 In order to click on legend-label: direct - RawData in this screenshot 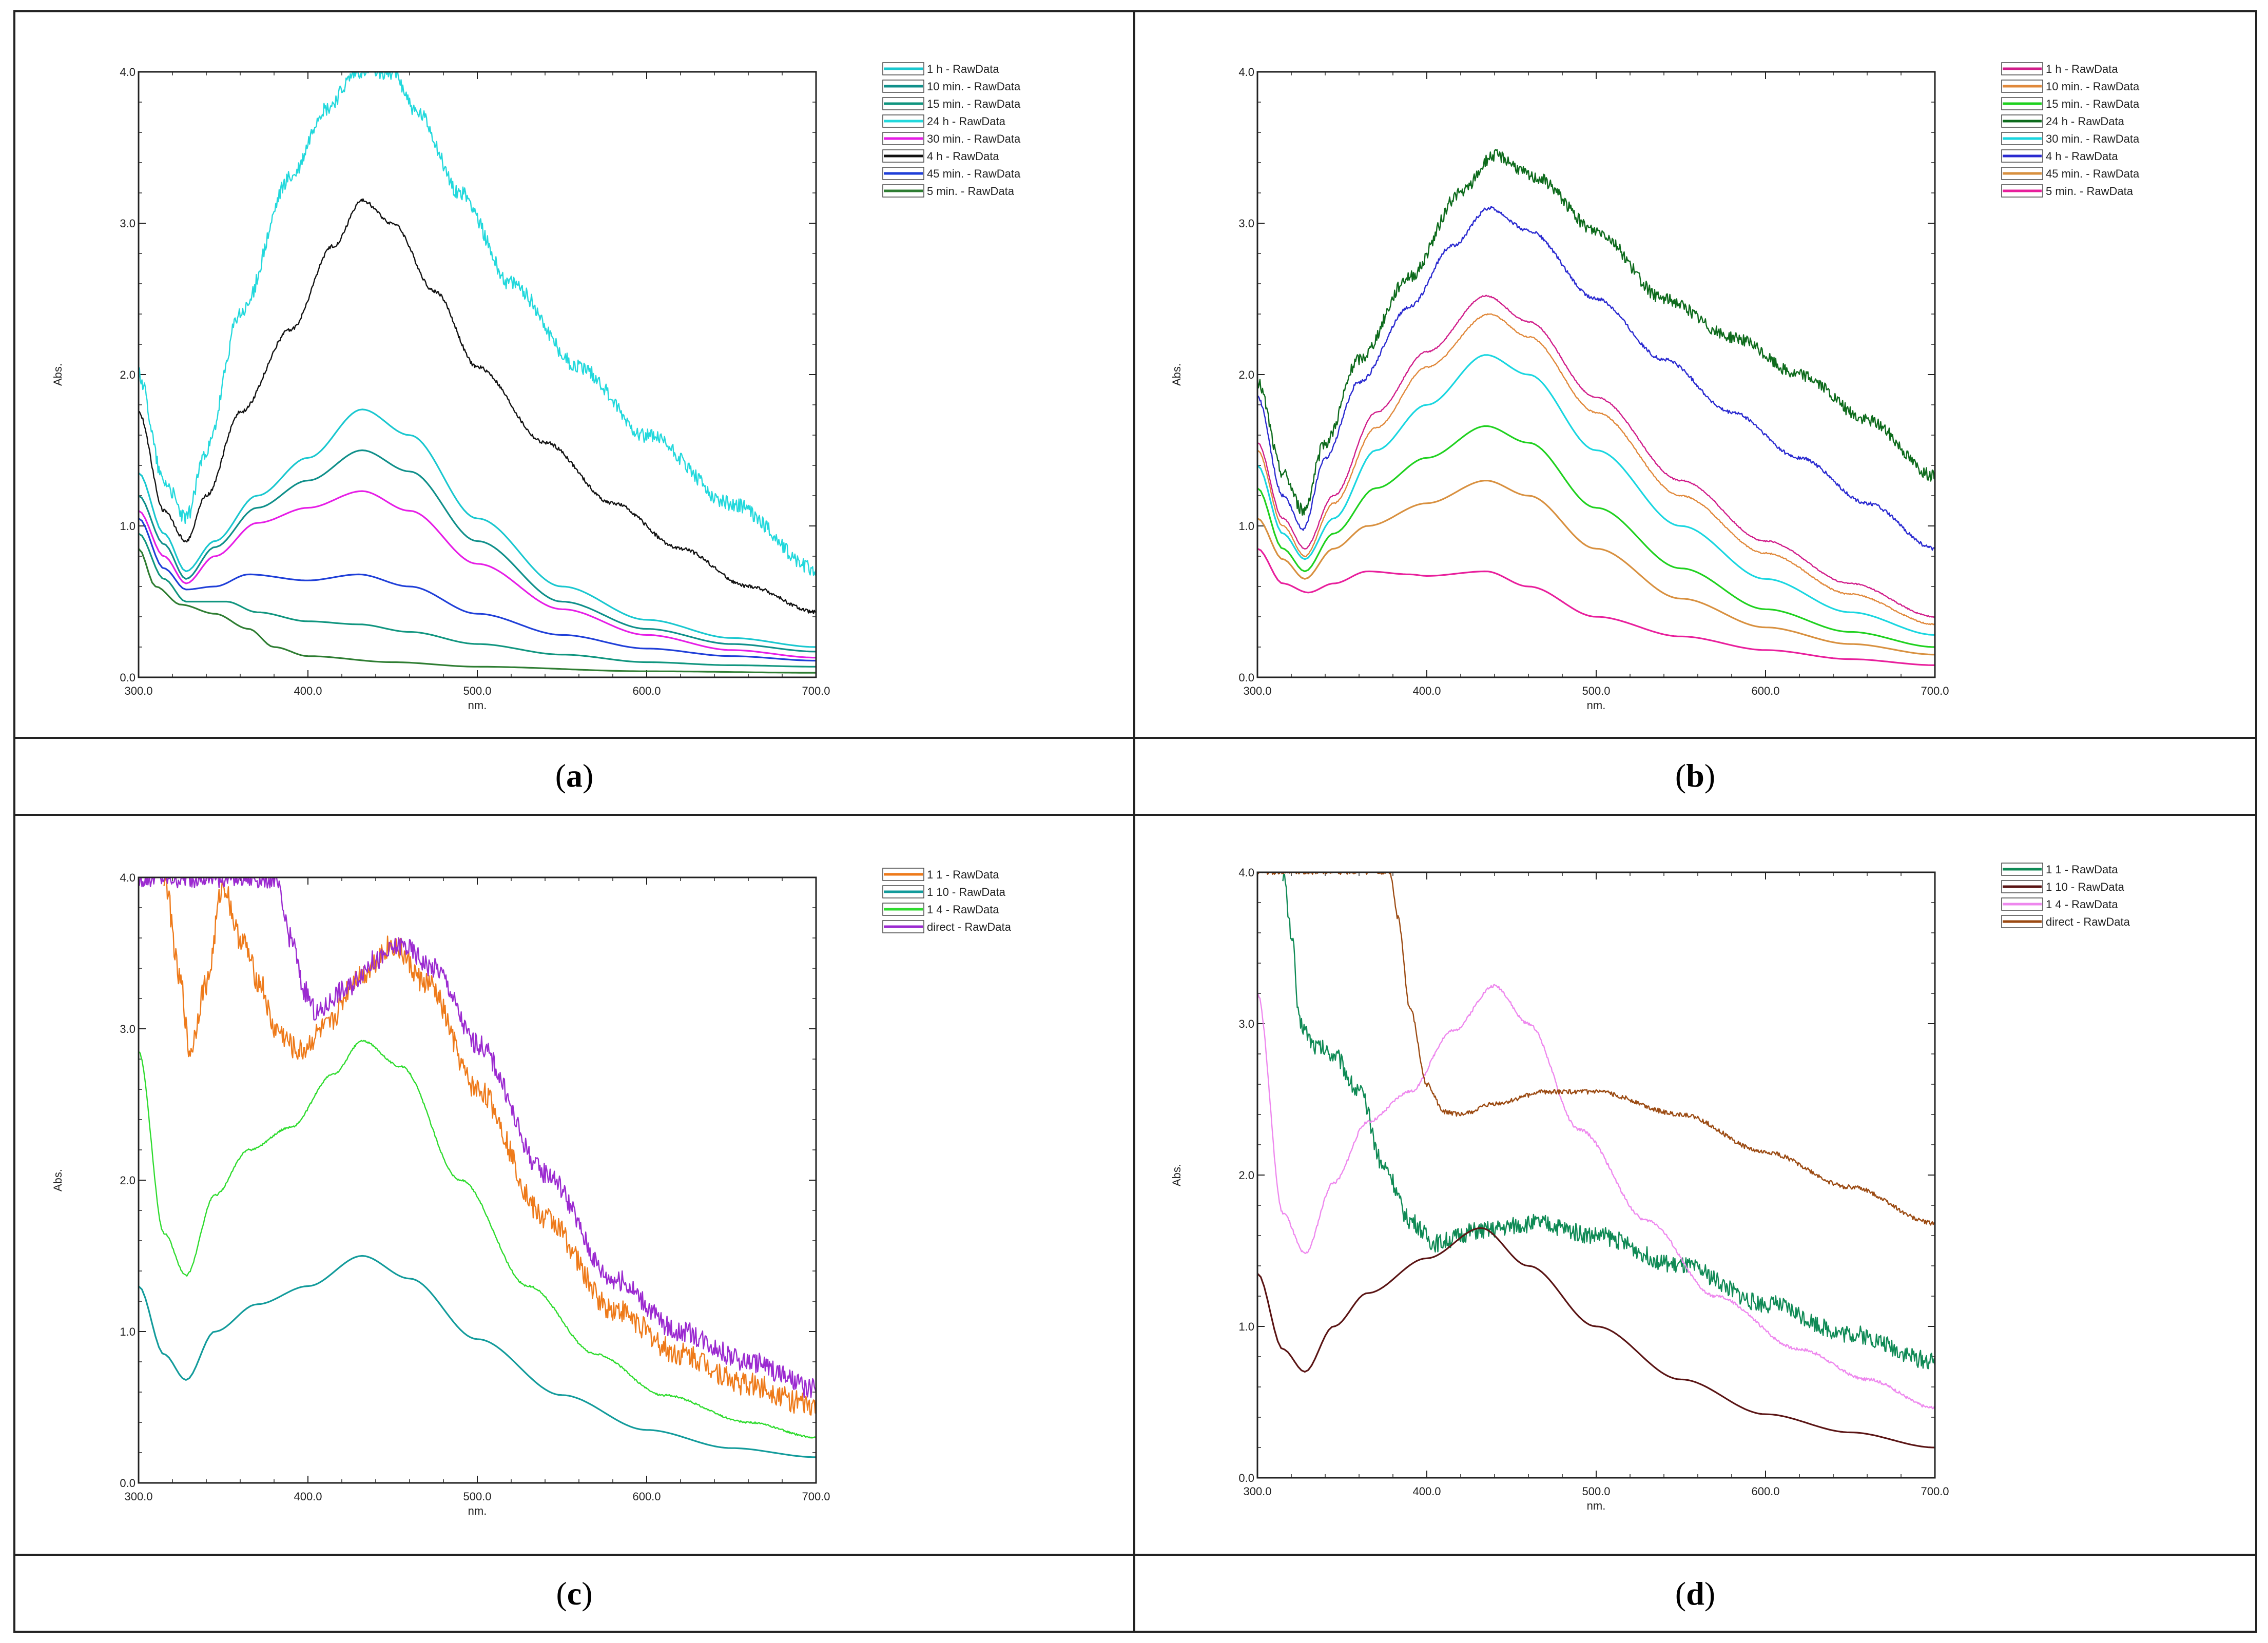, I will do `click(970, 927)`.